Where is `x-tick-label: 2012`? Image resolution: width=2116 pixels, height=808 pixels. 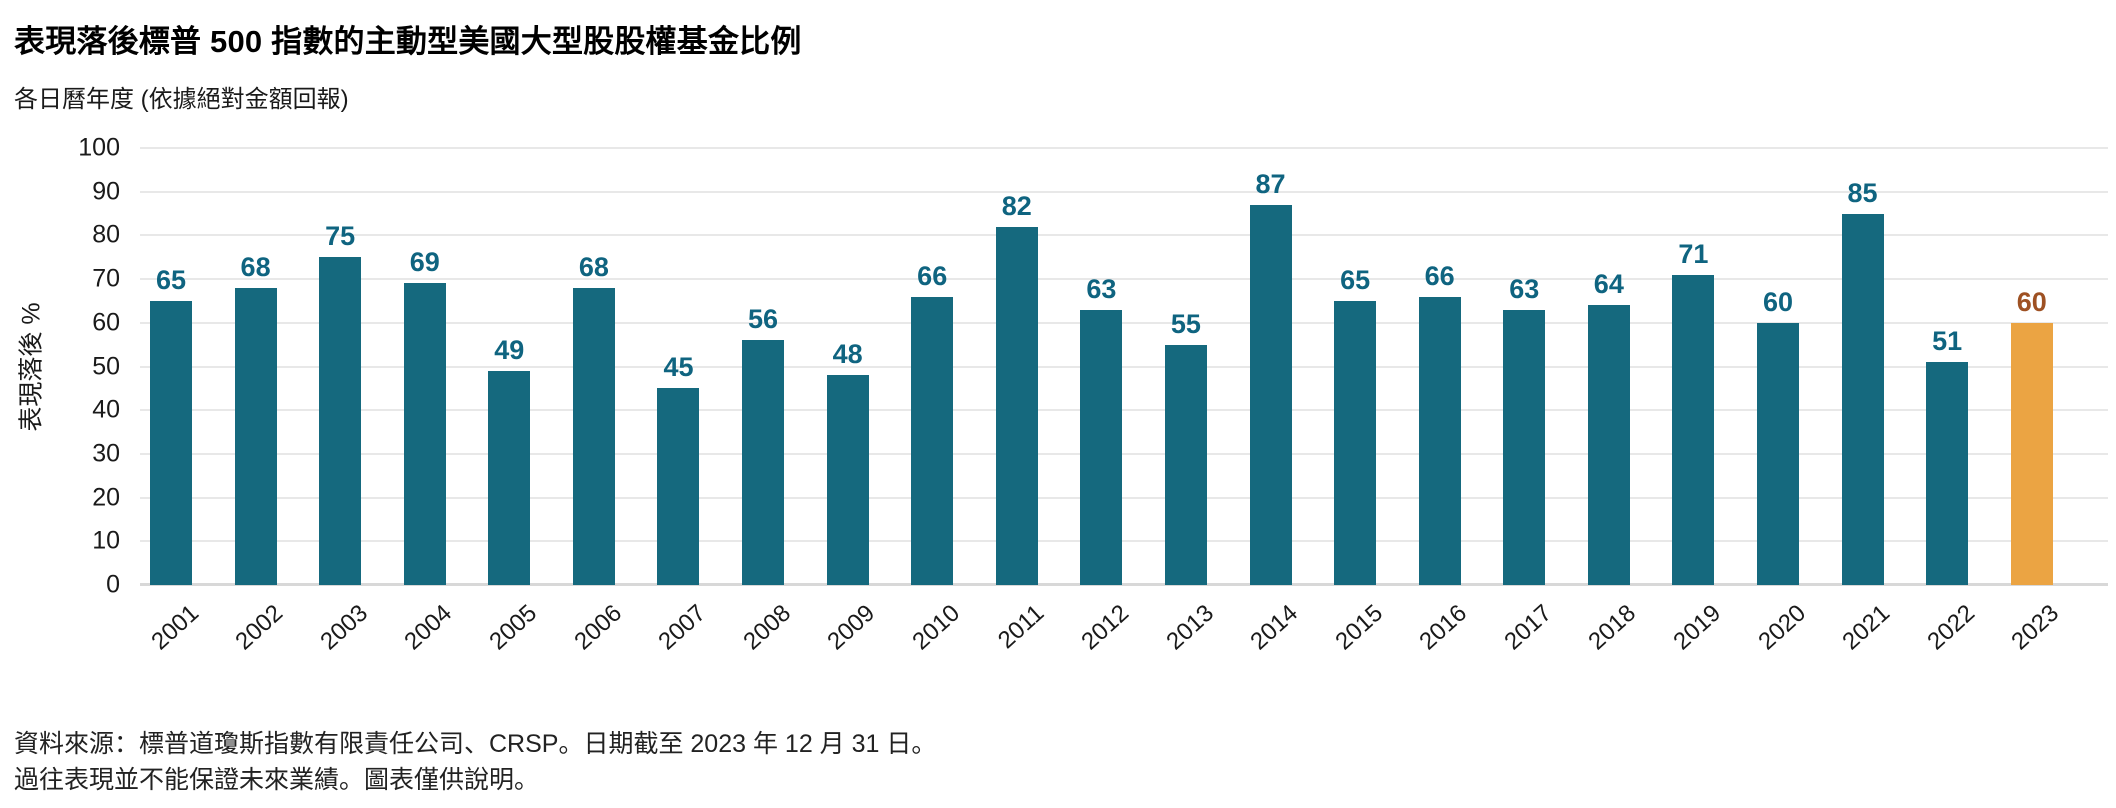
x-tick-label: 2012 is located at coordinates (1105, 627).